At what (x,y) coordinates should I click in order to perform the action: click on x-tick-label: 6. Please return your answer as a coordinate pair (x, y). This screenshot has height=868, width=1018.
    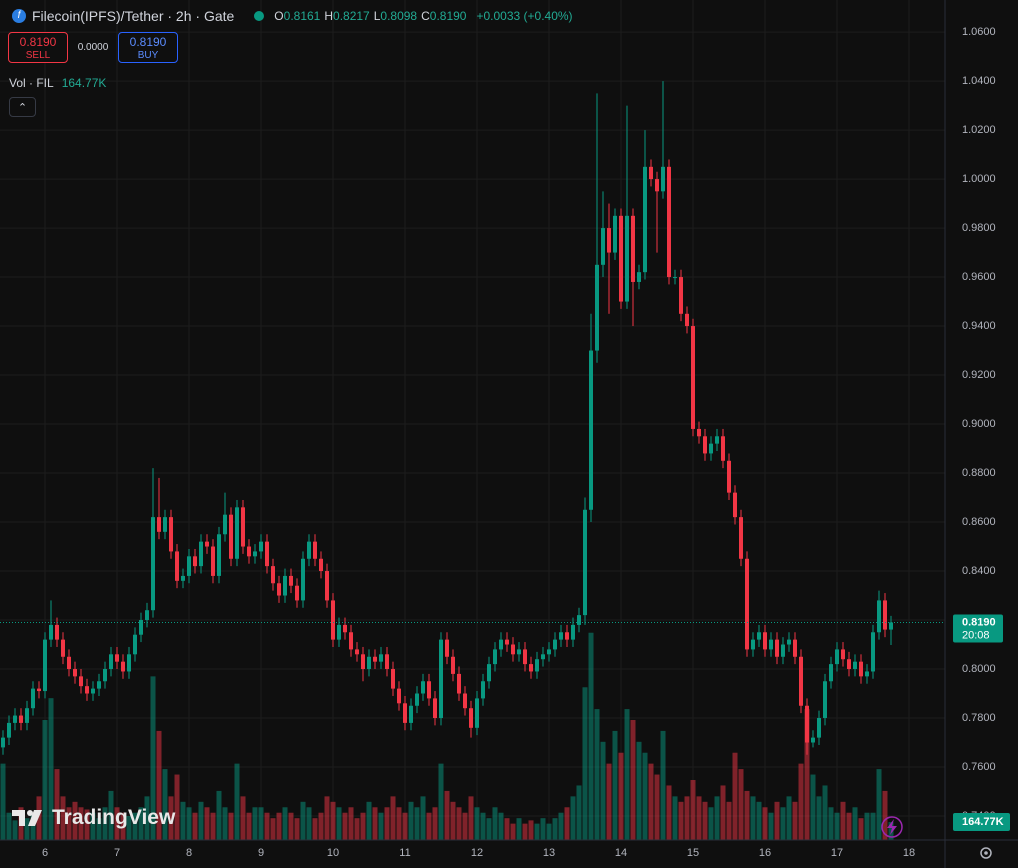
    Looking at the image, I should click on (45, 853).